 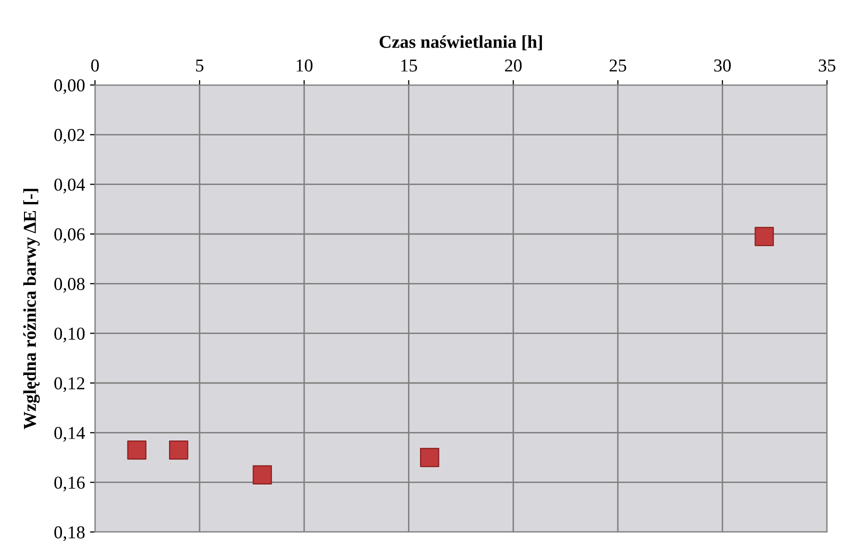 I want to click on x-tick-label: 5, so click(x=200, y=66).